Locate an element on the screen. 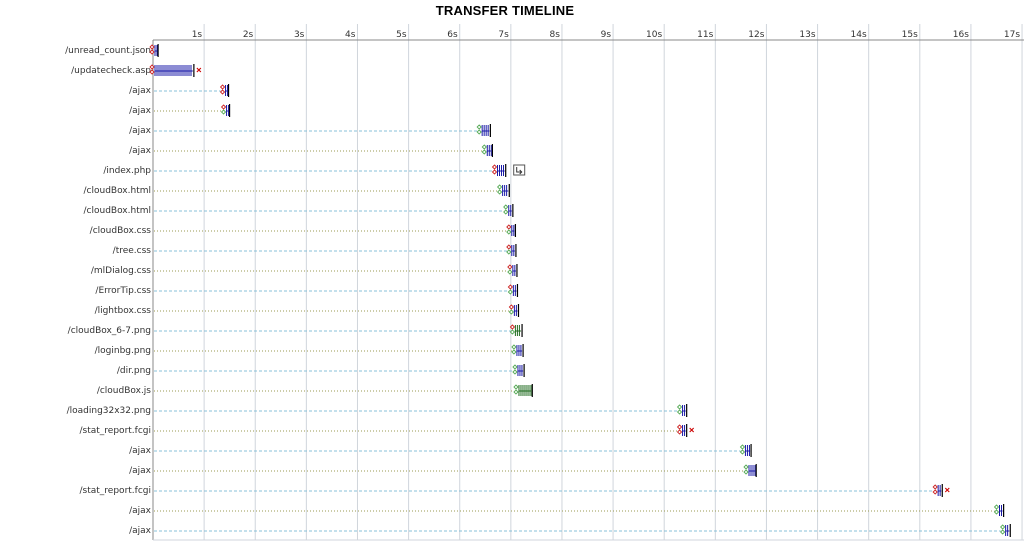 The width and height of the screenshot is (1029, 560). x-tick-label: 14s is located at coordinates (859, 35).